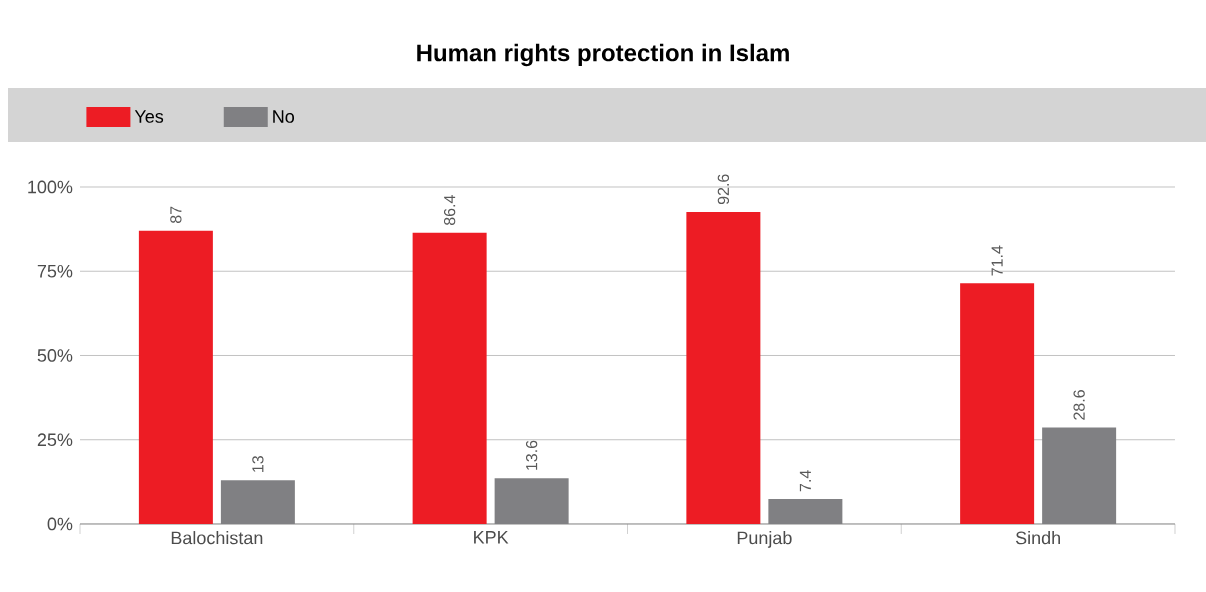 The image size is (1206, 592). What do you see at coordinates (723, 189) in the screenshot?
I see `data-label: 92.6` at bounding box center [723, 189].